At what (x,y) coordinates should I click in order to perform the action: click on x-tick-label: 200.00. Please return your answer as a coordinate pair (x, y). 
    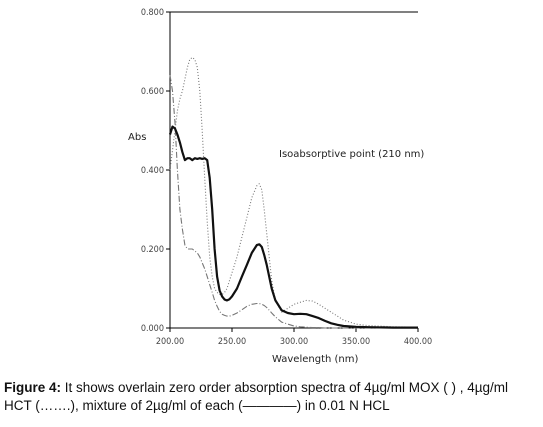
    Looking at the image, I should click on (170, 342).